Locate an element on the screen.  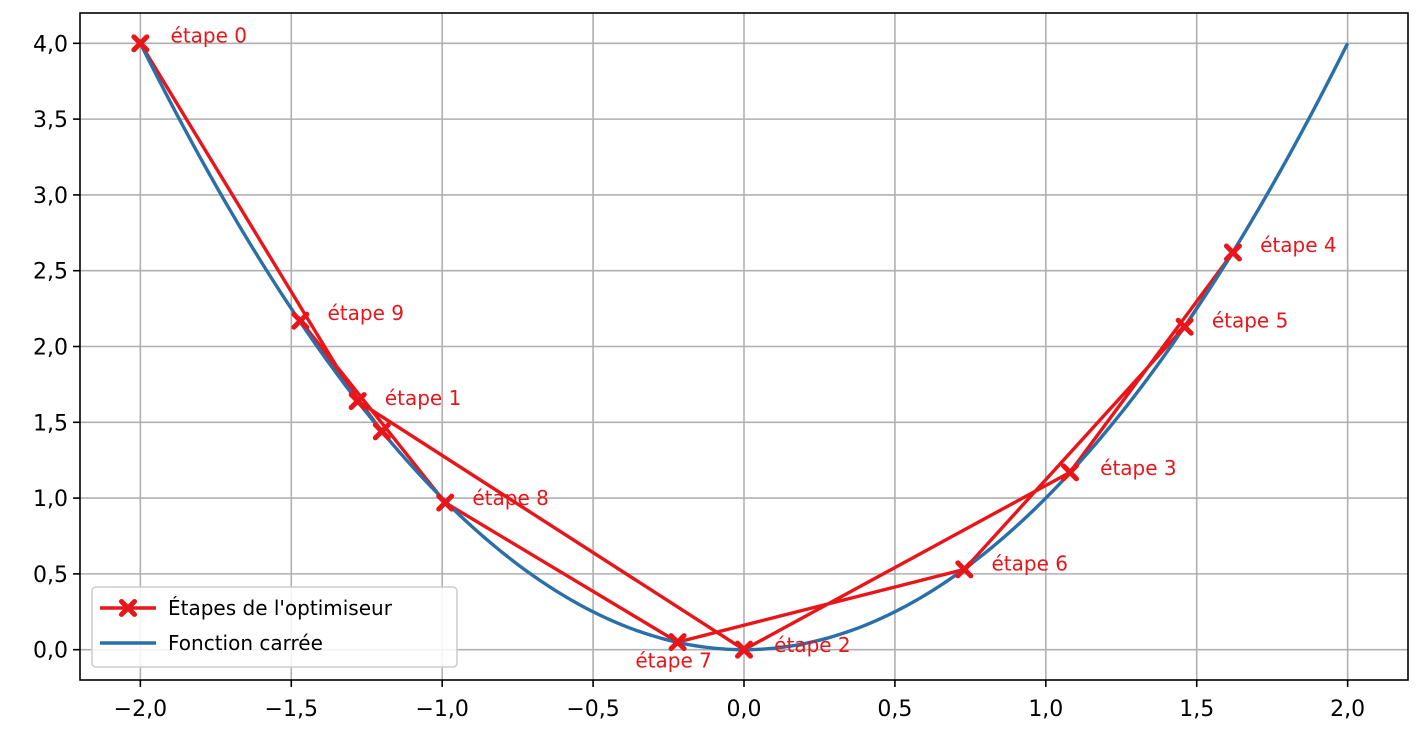
step-label: étape 0 is located at coordinates (209, 36).